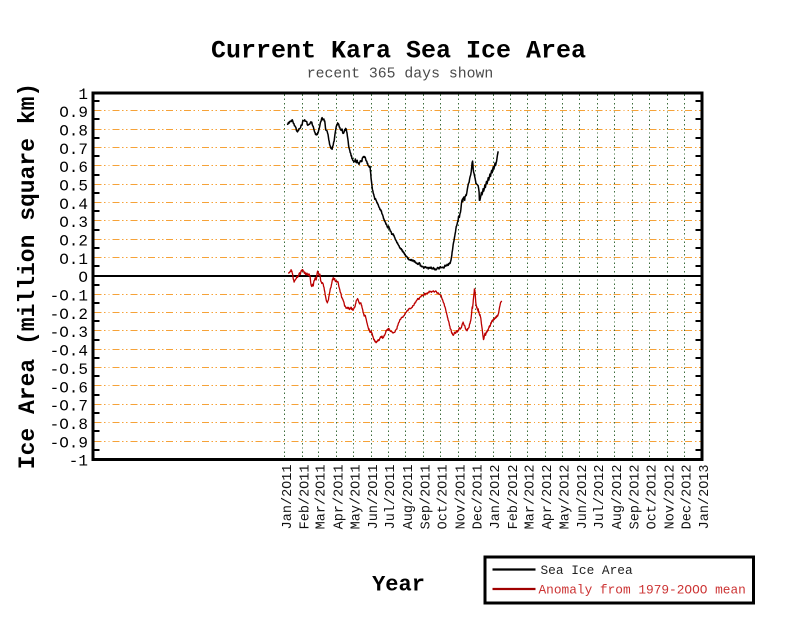  Describe the element at coordinates (73, 223) in the screenshot. I see `svg-text: O.3` at that location.